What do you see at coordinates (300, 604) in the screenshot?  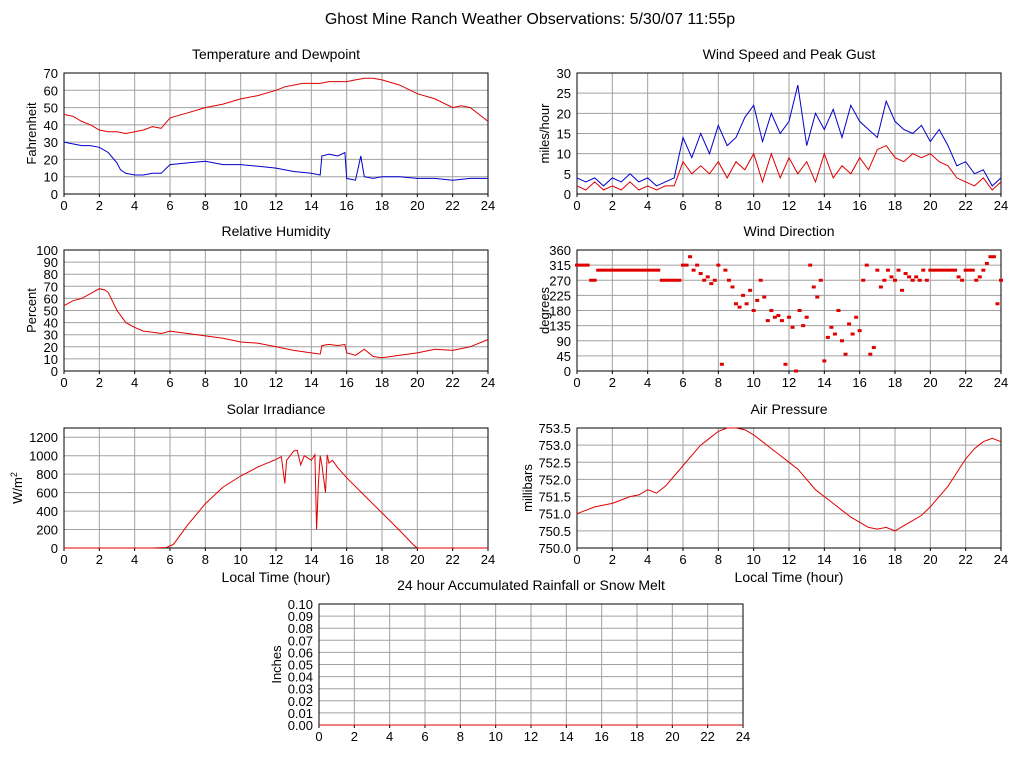 I see `y-tick-label: 0.10` at bounding box center [300, 604].